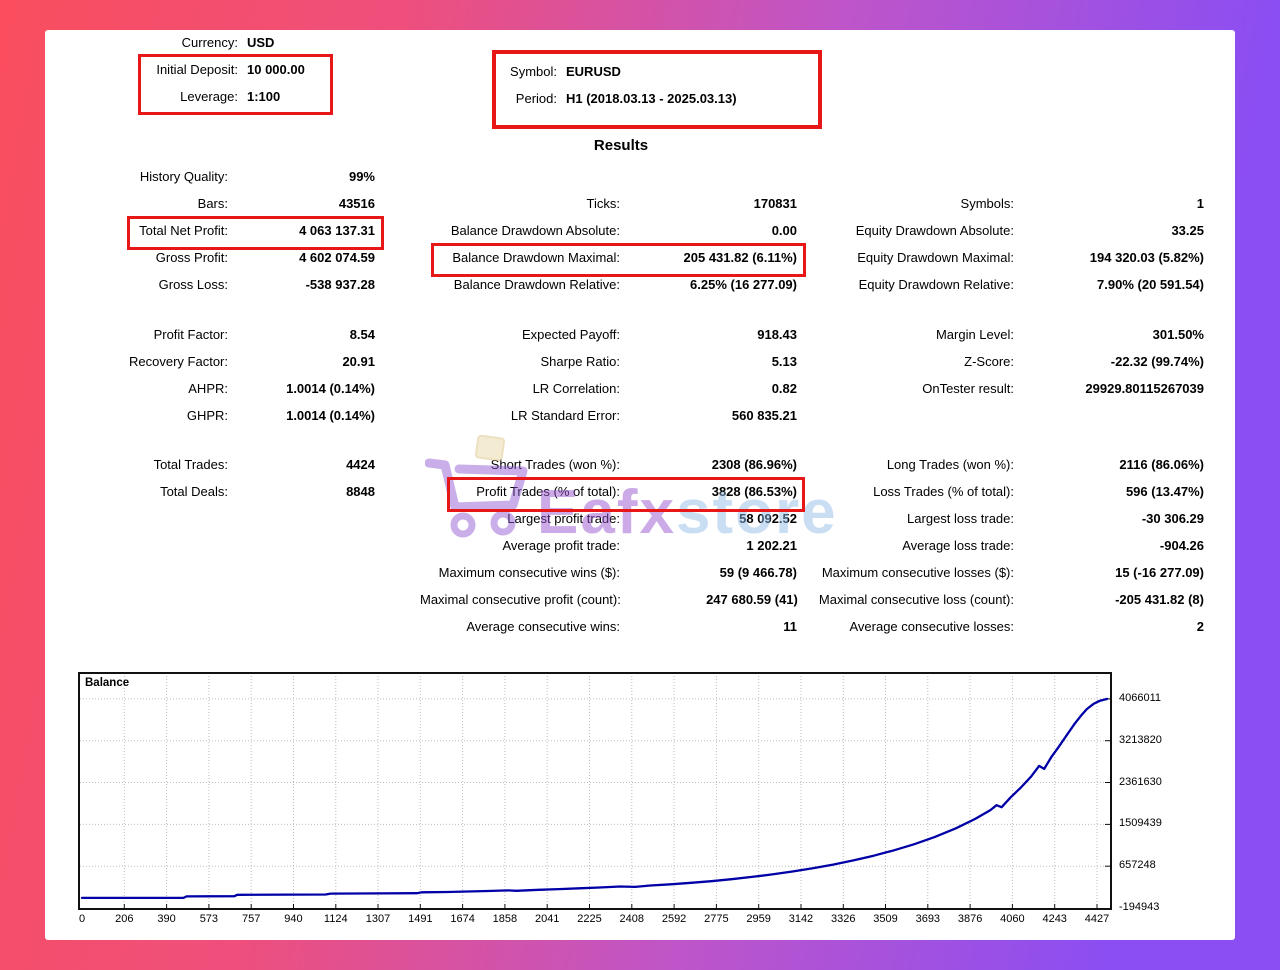 The height and width of the screenshot is (970, 1280). What do you see at coordinates (1008, 464) in the screenshot?
I see `stat-row-long-trades: Long Trades (won %): 2116 (86.06%)` at bounding box center [1008, 464].